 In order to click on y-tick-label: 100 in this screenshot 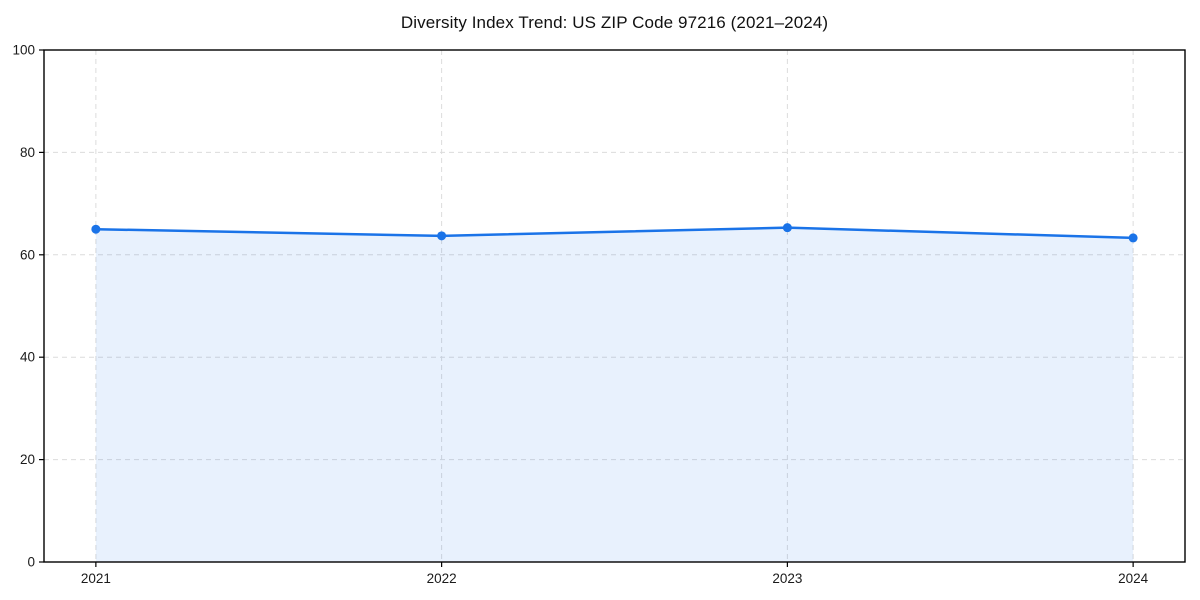, I will do `click(23, 50)`.